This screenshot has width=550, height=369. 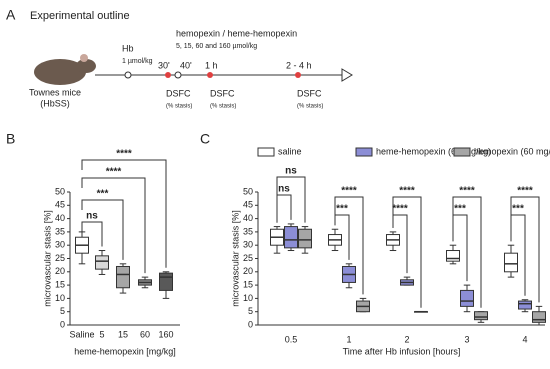 I want to click on arrow, so click(x=347, y=75).